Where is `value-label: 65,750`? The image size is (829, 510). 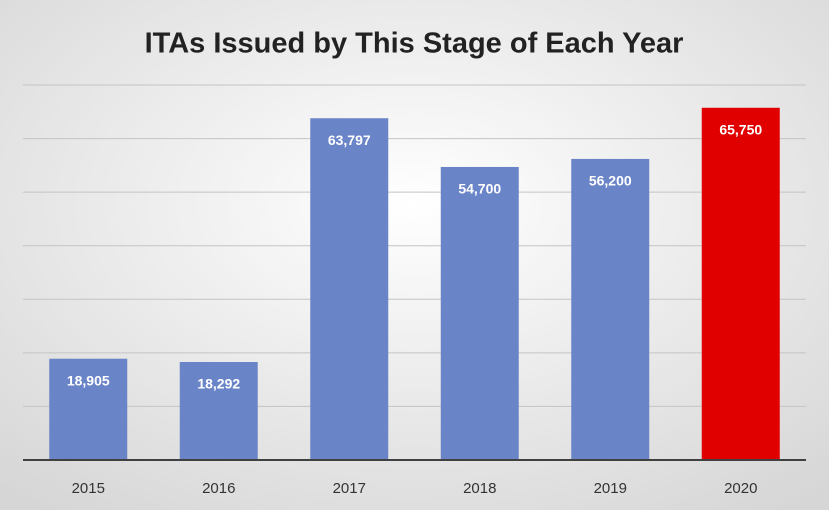
value-label: 65,750 is located at coordinates (740, 129).